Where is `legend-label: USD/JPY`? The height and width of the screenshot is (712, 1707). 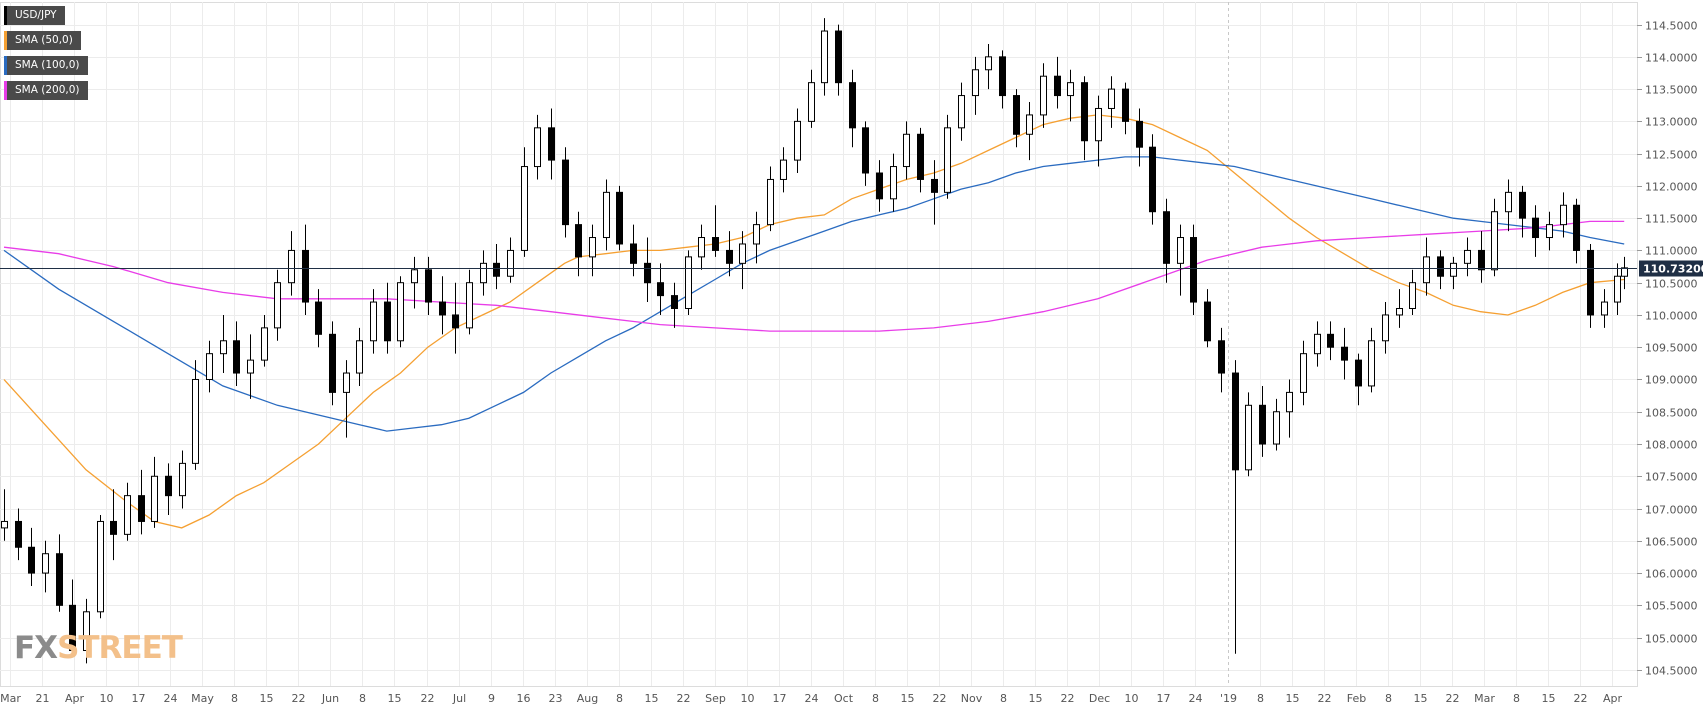 legend-label: USD/JPY is located at coordinates (36, 15).